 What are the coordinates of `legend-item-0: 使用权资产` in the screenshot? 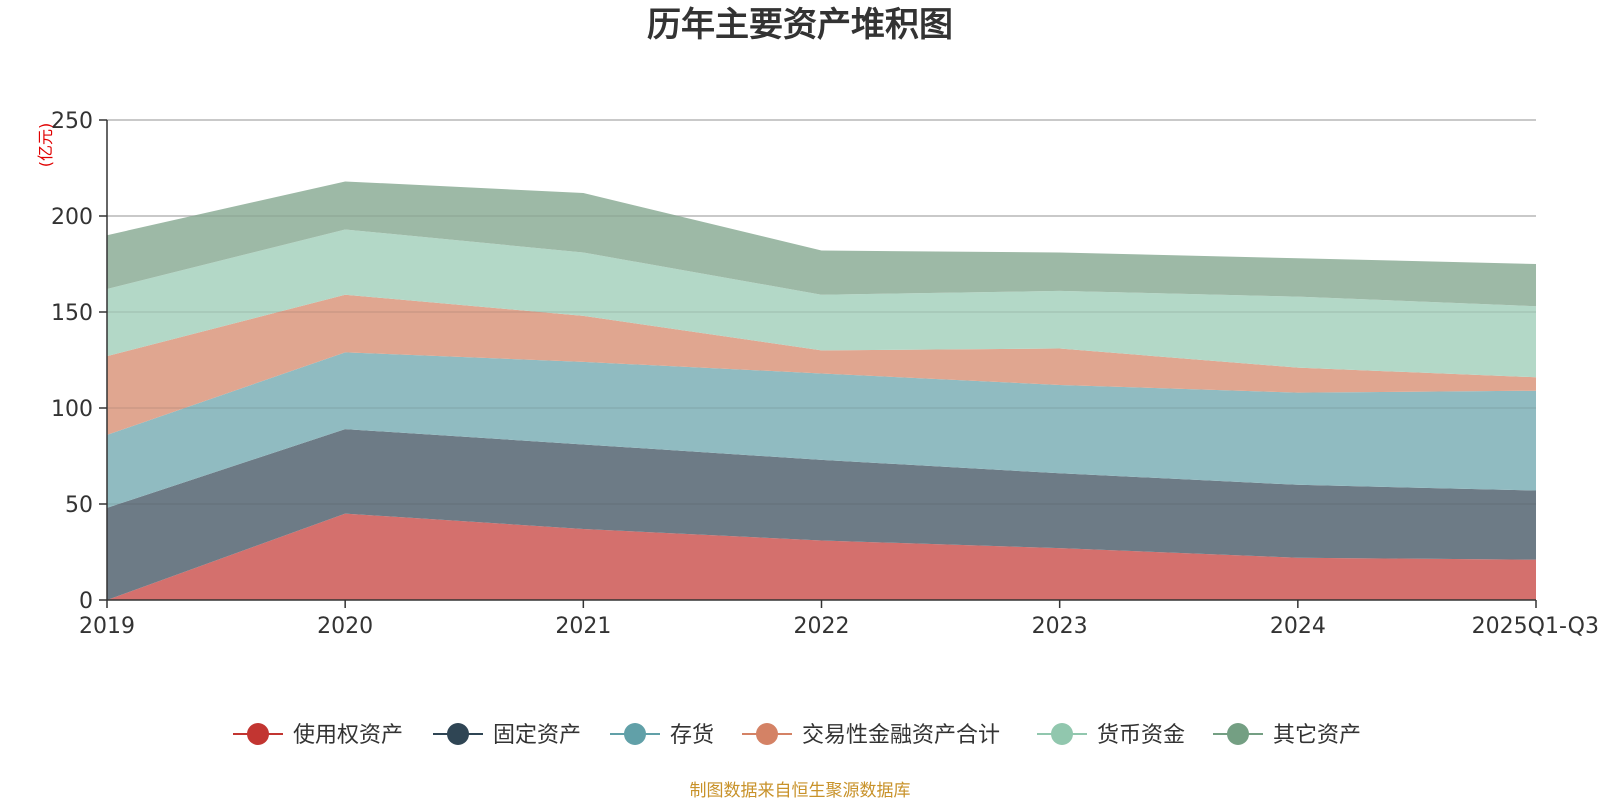 It's located at (318, 735).